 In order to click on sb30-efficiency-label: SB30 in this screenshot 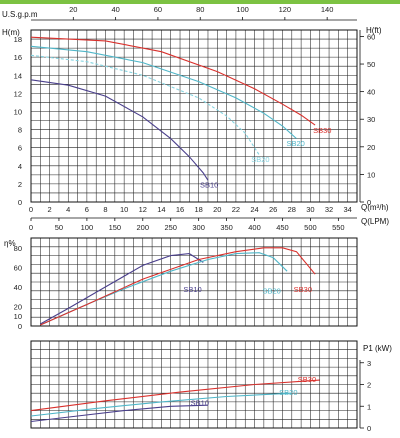, I will do `click(303, 289)`.